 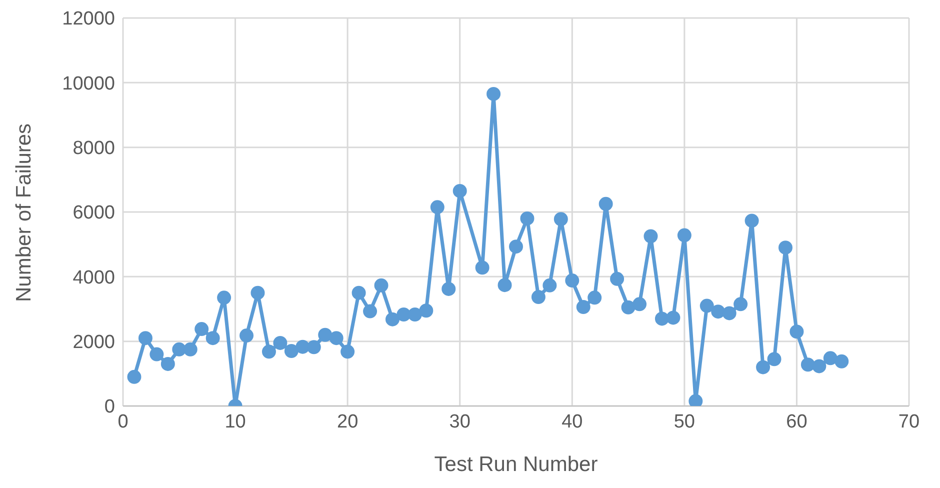 What do you see at coordinates (109, 407) in the screenshot?
I see `y-tick-label: 0` at bounding box center [109, 407].